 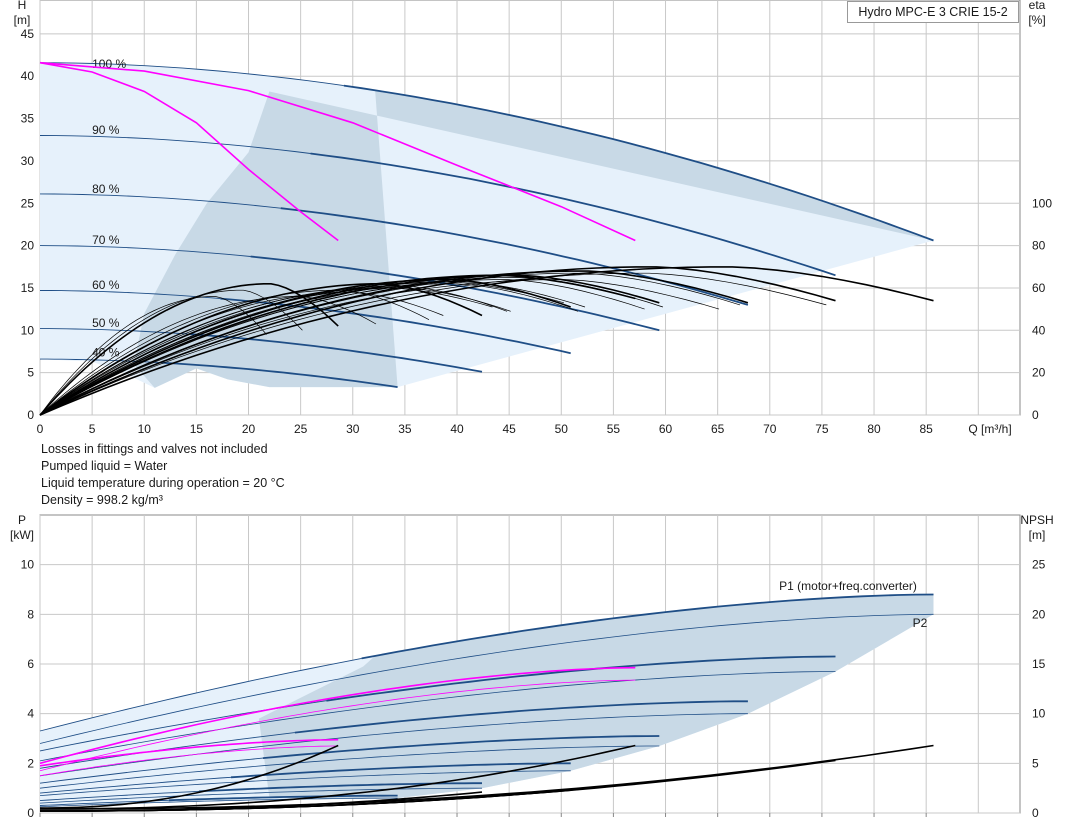 I want to click on qh-y2label: eta, so click(x=1037, y=6).